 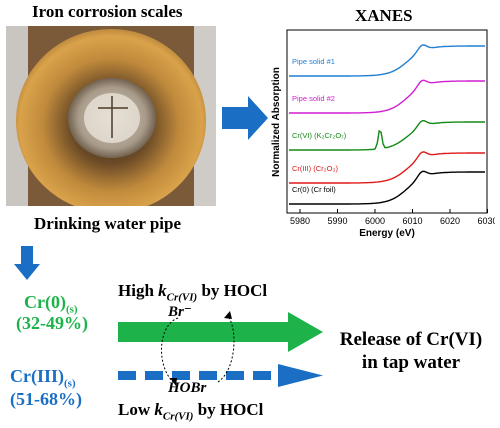 What do you see at coordinates (276, 122) in the screenshot?
I see `y-axis-label: Normalized Absorption` at bounding box center [276, 122].